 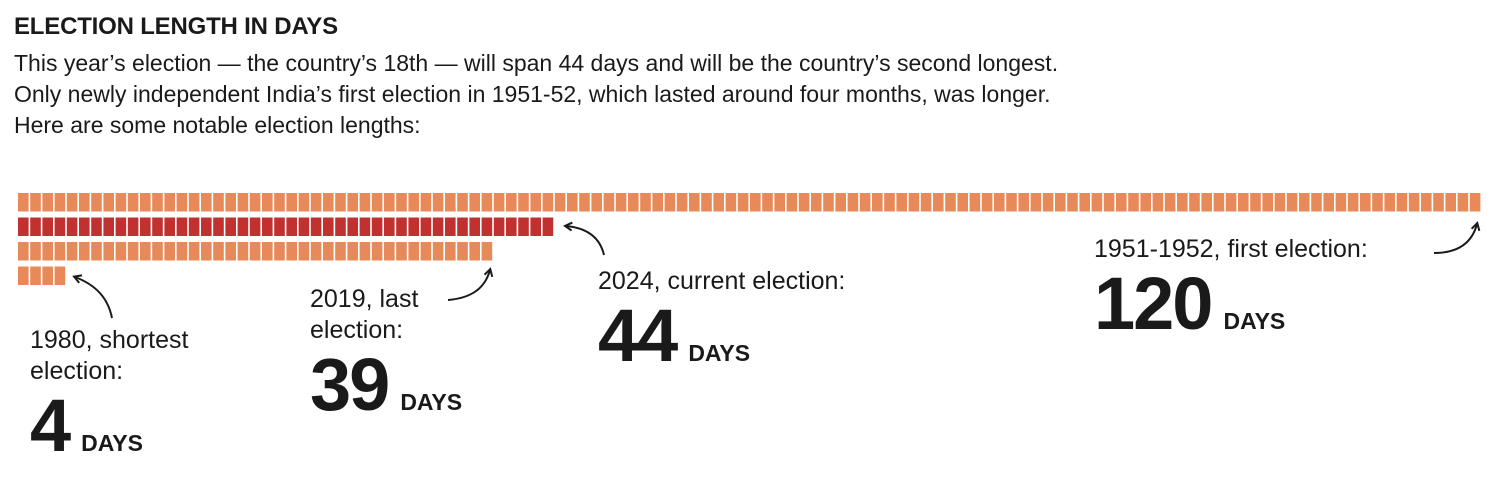 I want to click on callout-2024: 2024, current election: 44 DAYS, so click(x=721, y=319).